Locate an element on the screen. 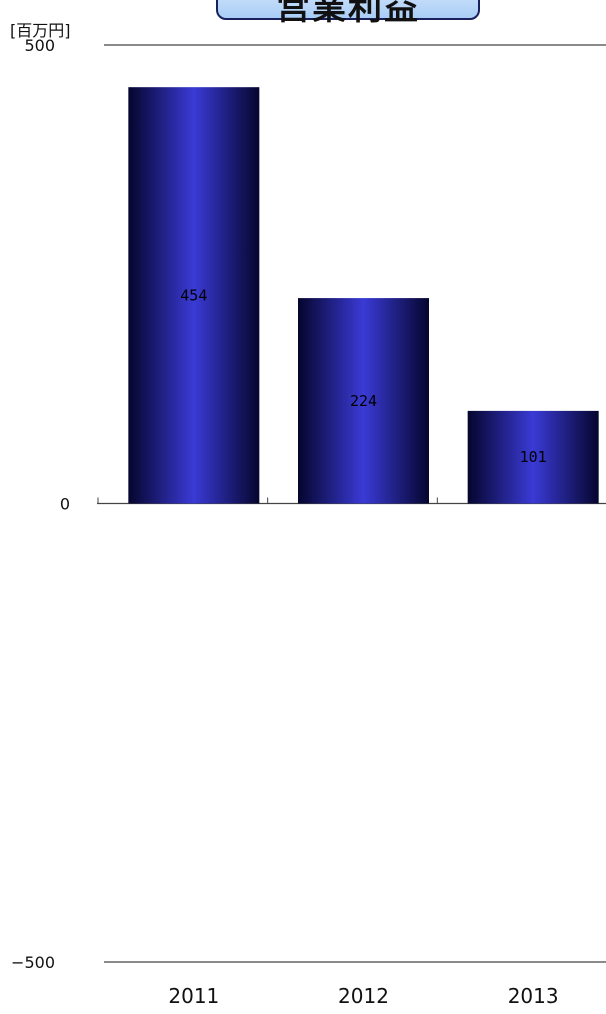  y-axis-unit-label: [百万円] is located at coordinates (40, 30).